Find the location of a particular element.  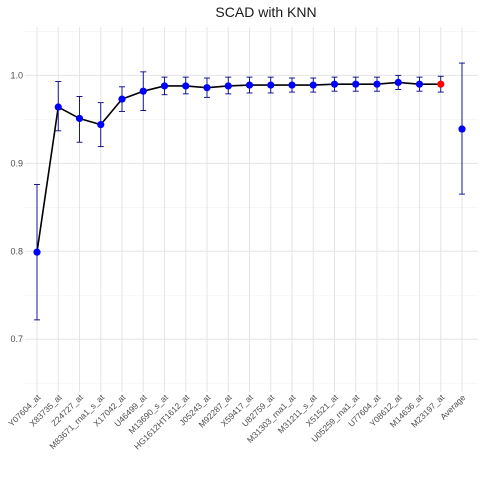

y-tick-label: 0.7 is located at coordinates (16, 339).